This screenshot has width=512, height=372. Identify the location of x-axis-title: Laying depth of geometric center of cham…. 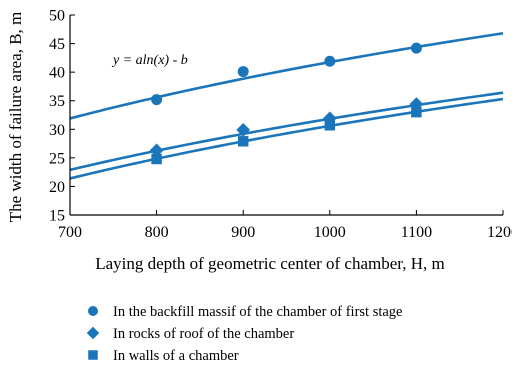
(270, 263).